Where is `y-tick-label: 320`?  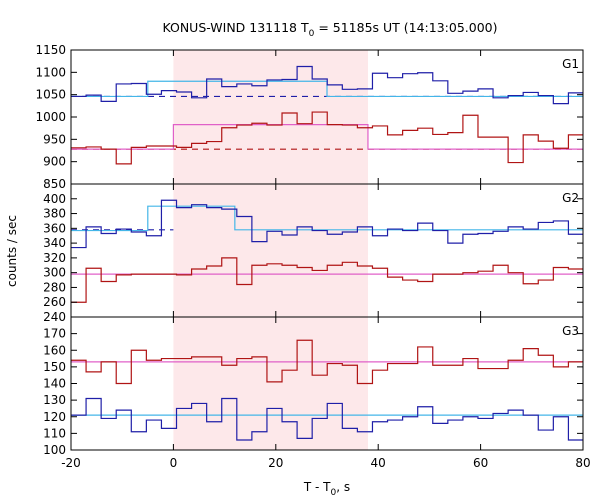
y-tick-label: 320 is located at coordinates (54, 258).